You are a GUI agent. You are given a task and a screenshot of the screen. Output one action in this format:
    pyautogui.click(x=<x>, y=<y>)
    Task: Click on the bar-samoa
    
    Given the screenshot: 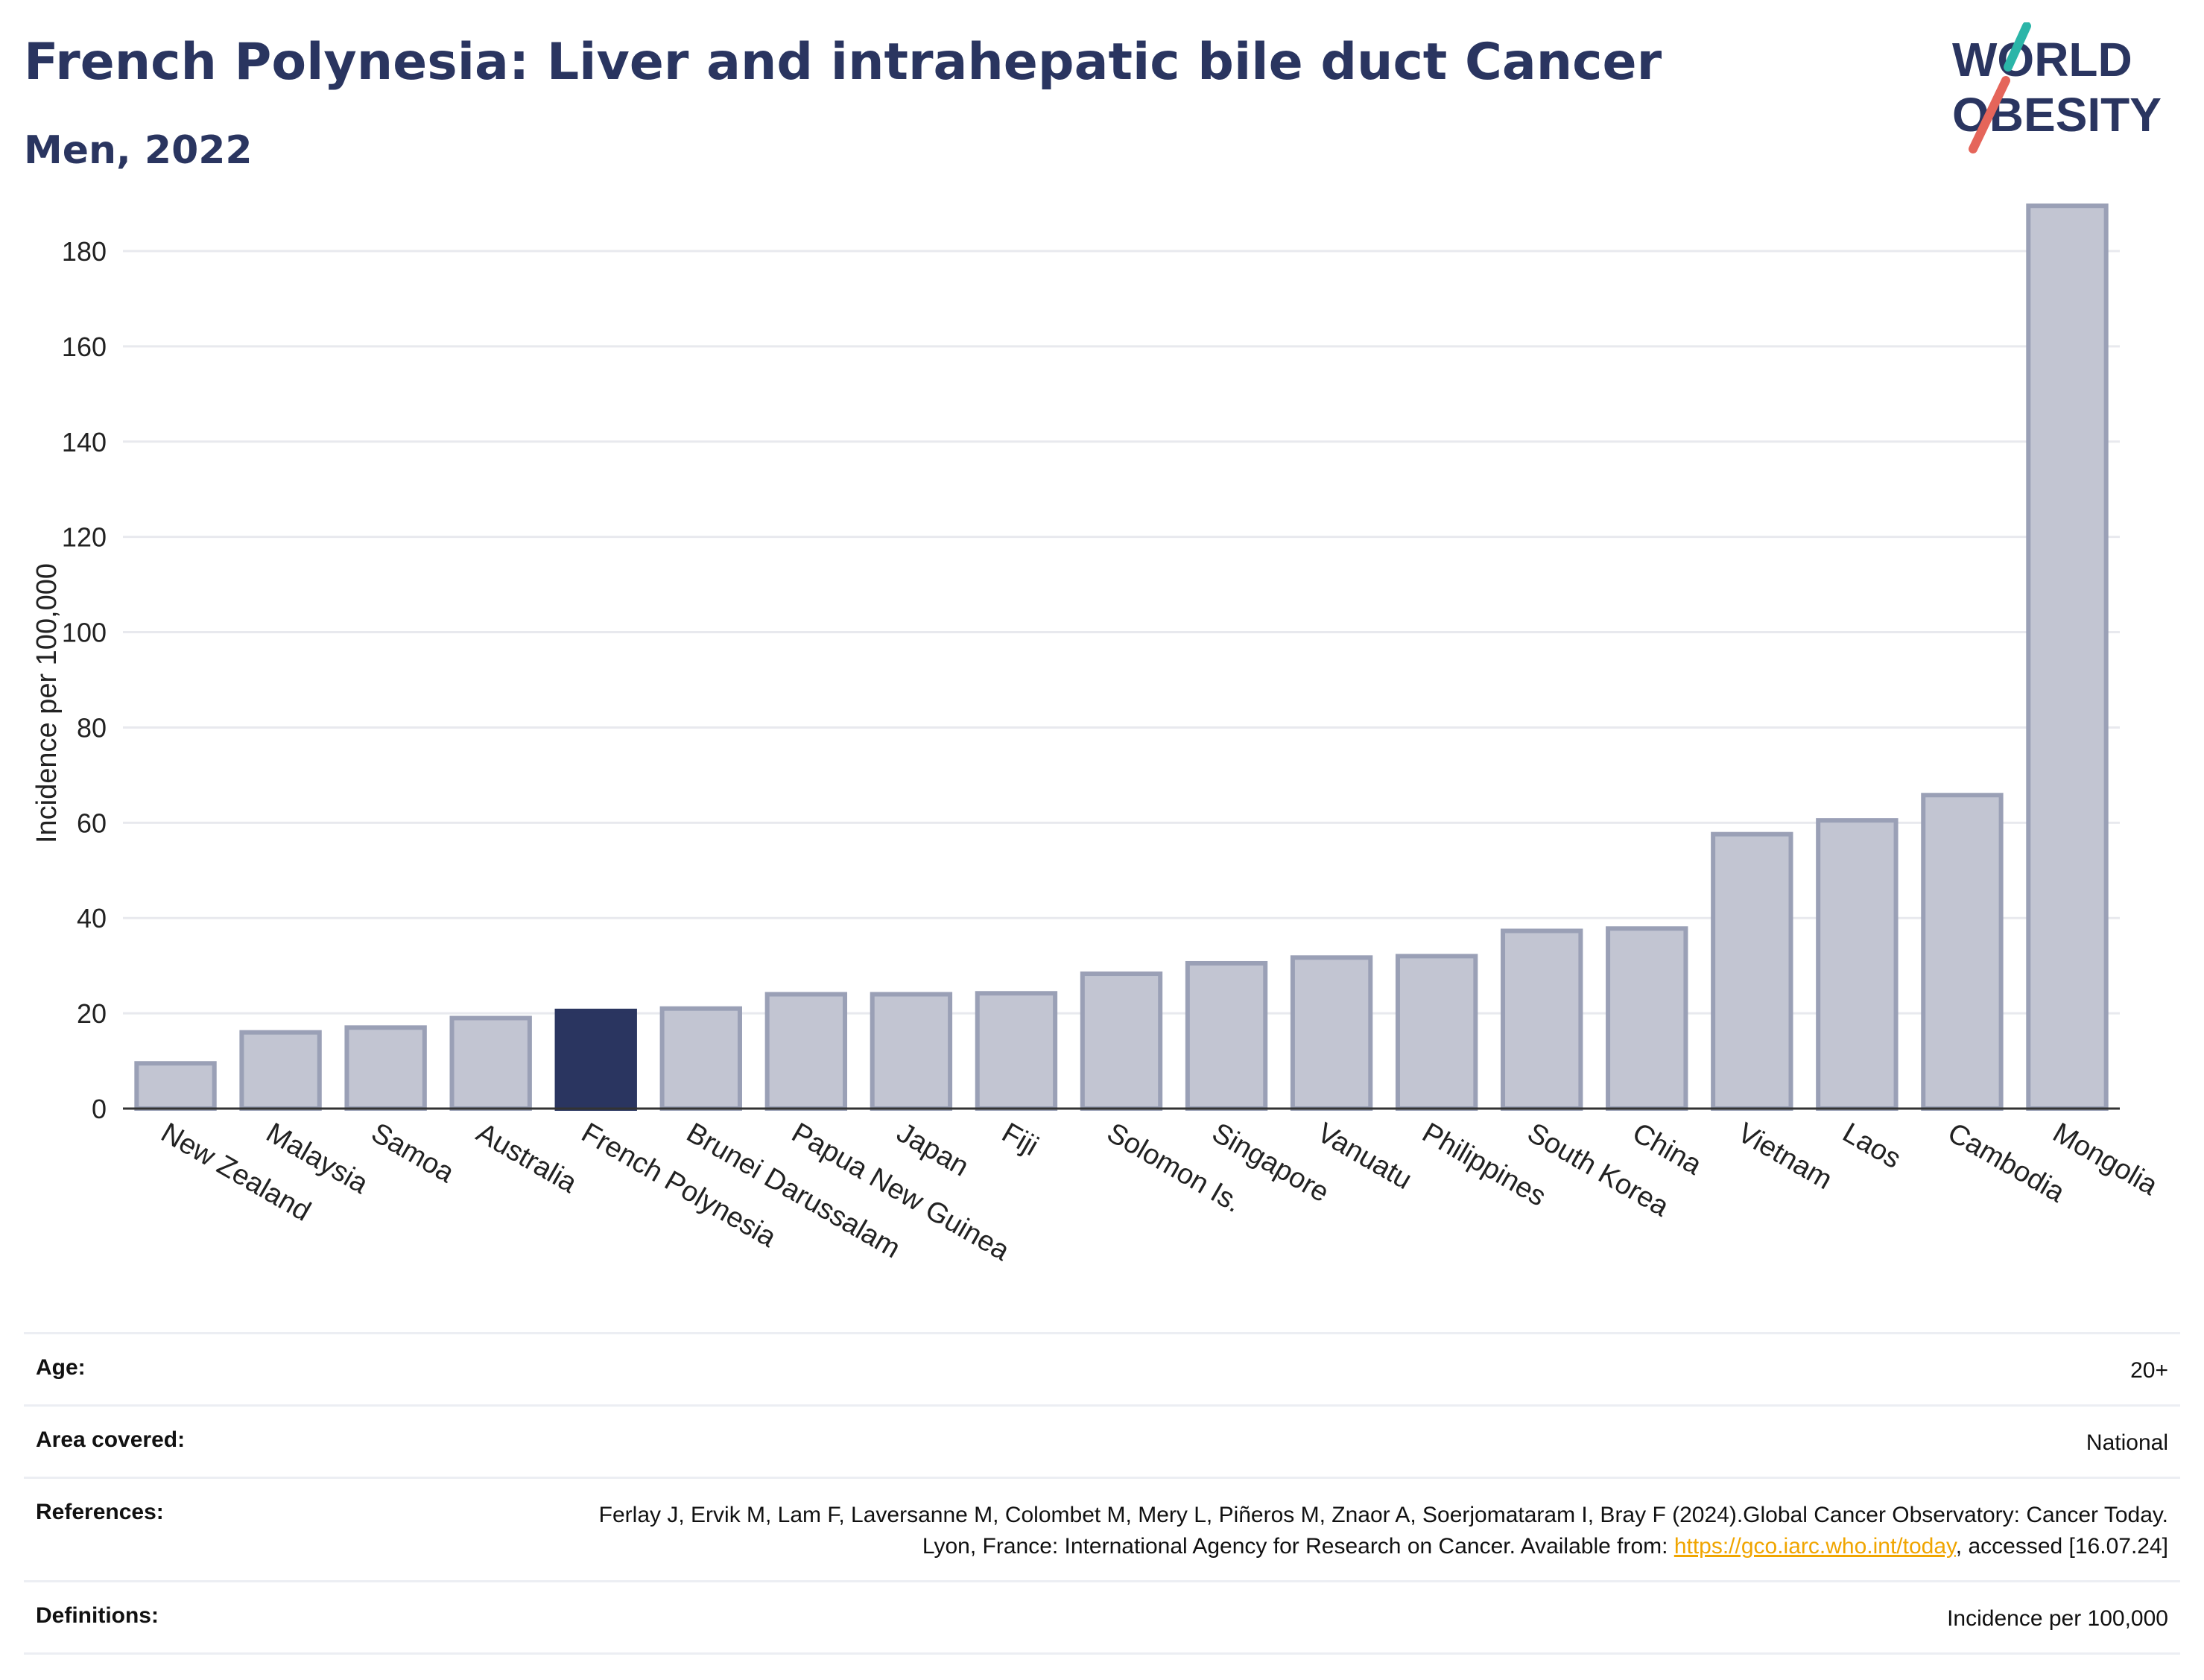 What is the action you would take?
    pyautogui.click(x=385, y=1068)
    